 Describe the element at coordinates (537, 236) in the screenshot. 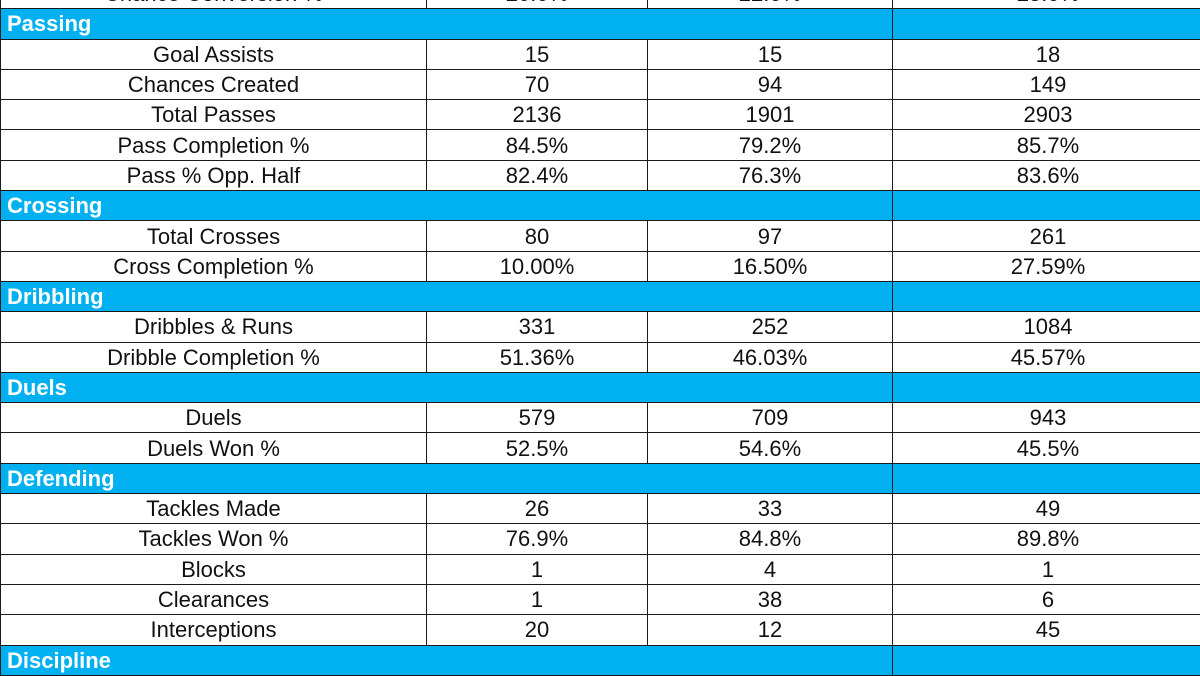

I see `value-cell-col-1: 80` at that location.